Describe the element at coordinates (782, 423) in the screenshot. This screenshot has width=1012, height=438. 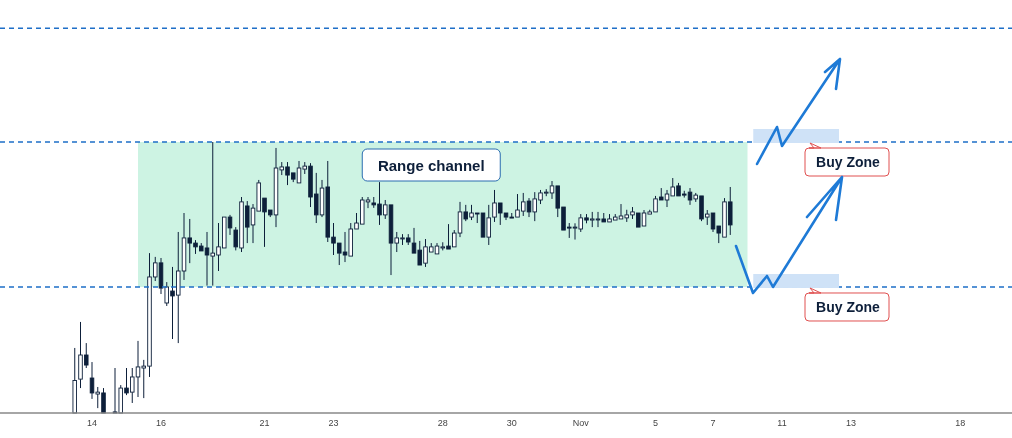
I see `x-tick-label: 11` at that location.